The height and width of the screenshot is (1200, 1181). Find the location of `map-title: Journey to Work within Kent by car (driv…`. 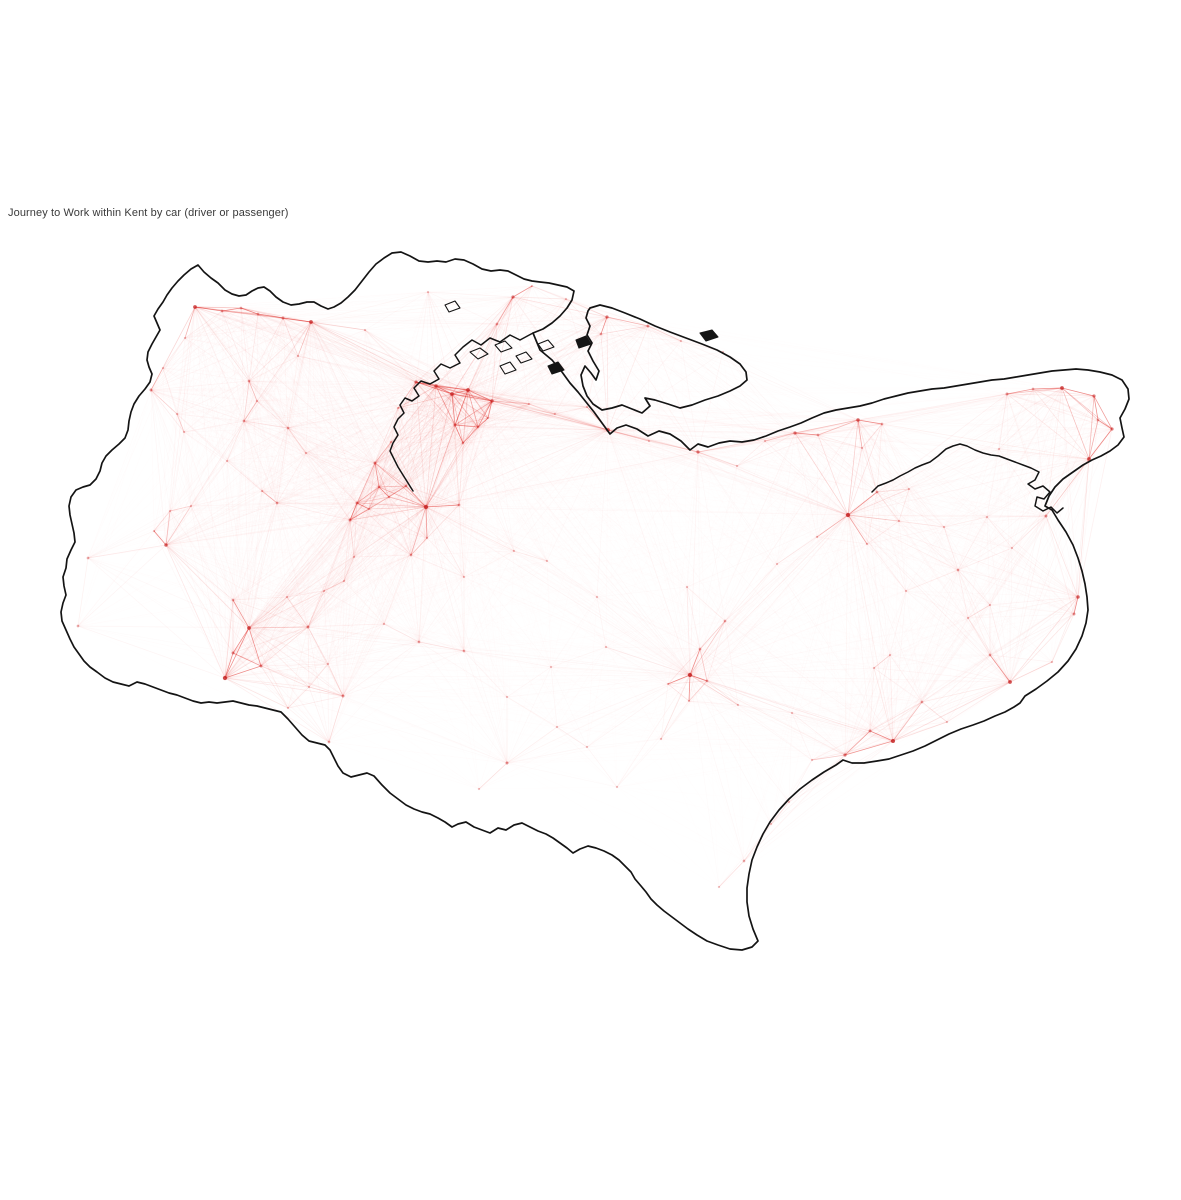

map-title: Journey to Work within Kent by car (driv… is located at coordinates (148, 213).